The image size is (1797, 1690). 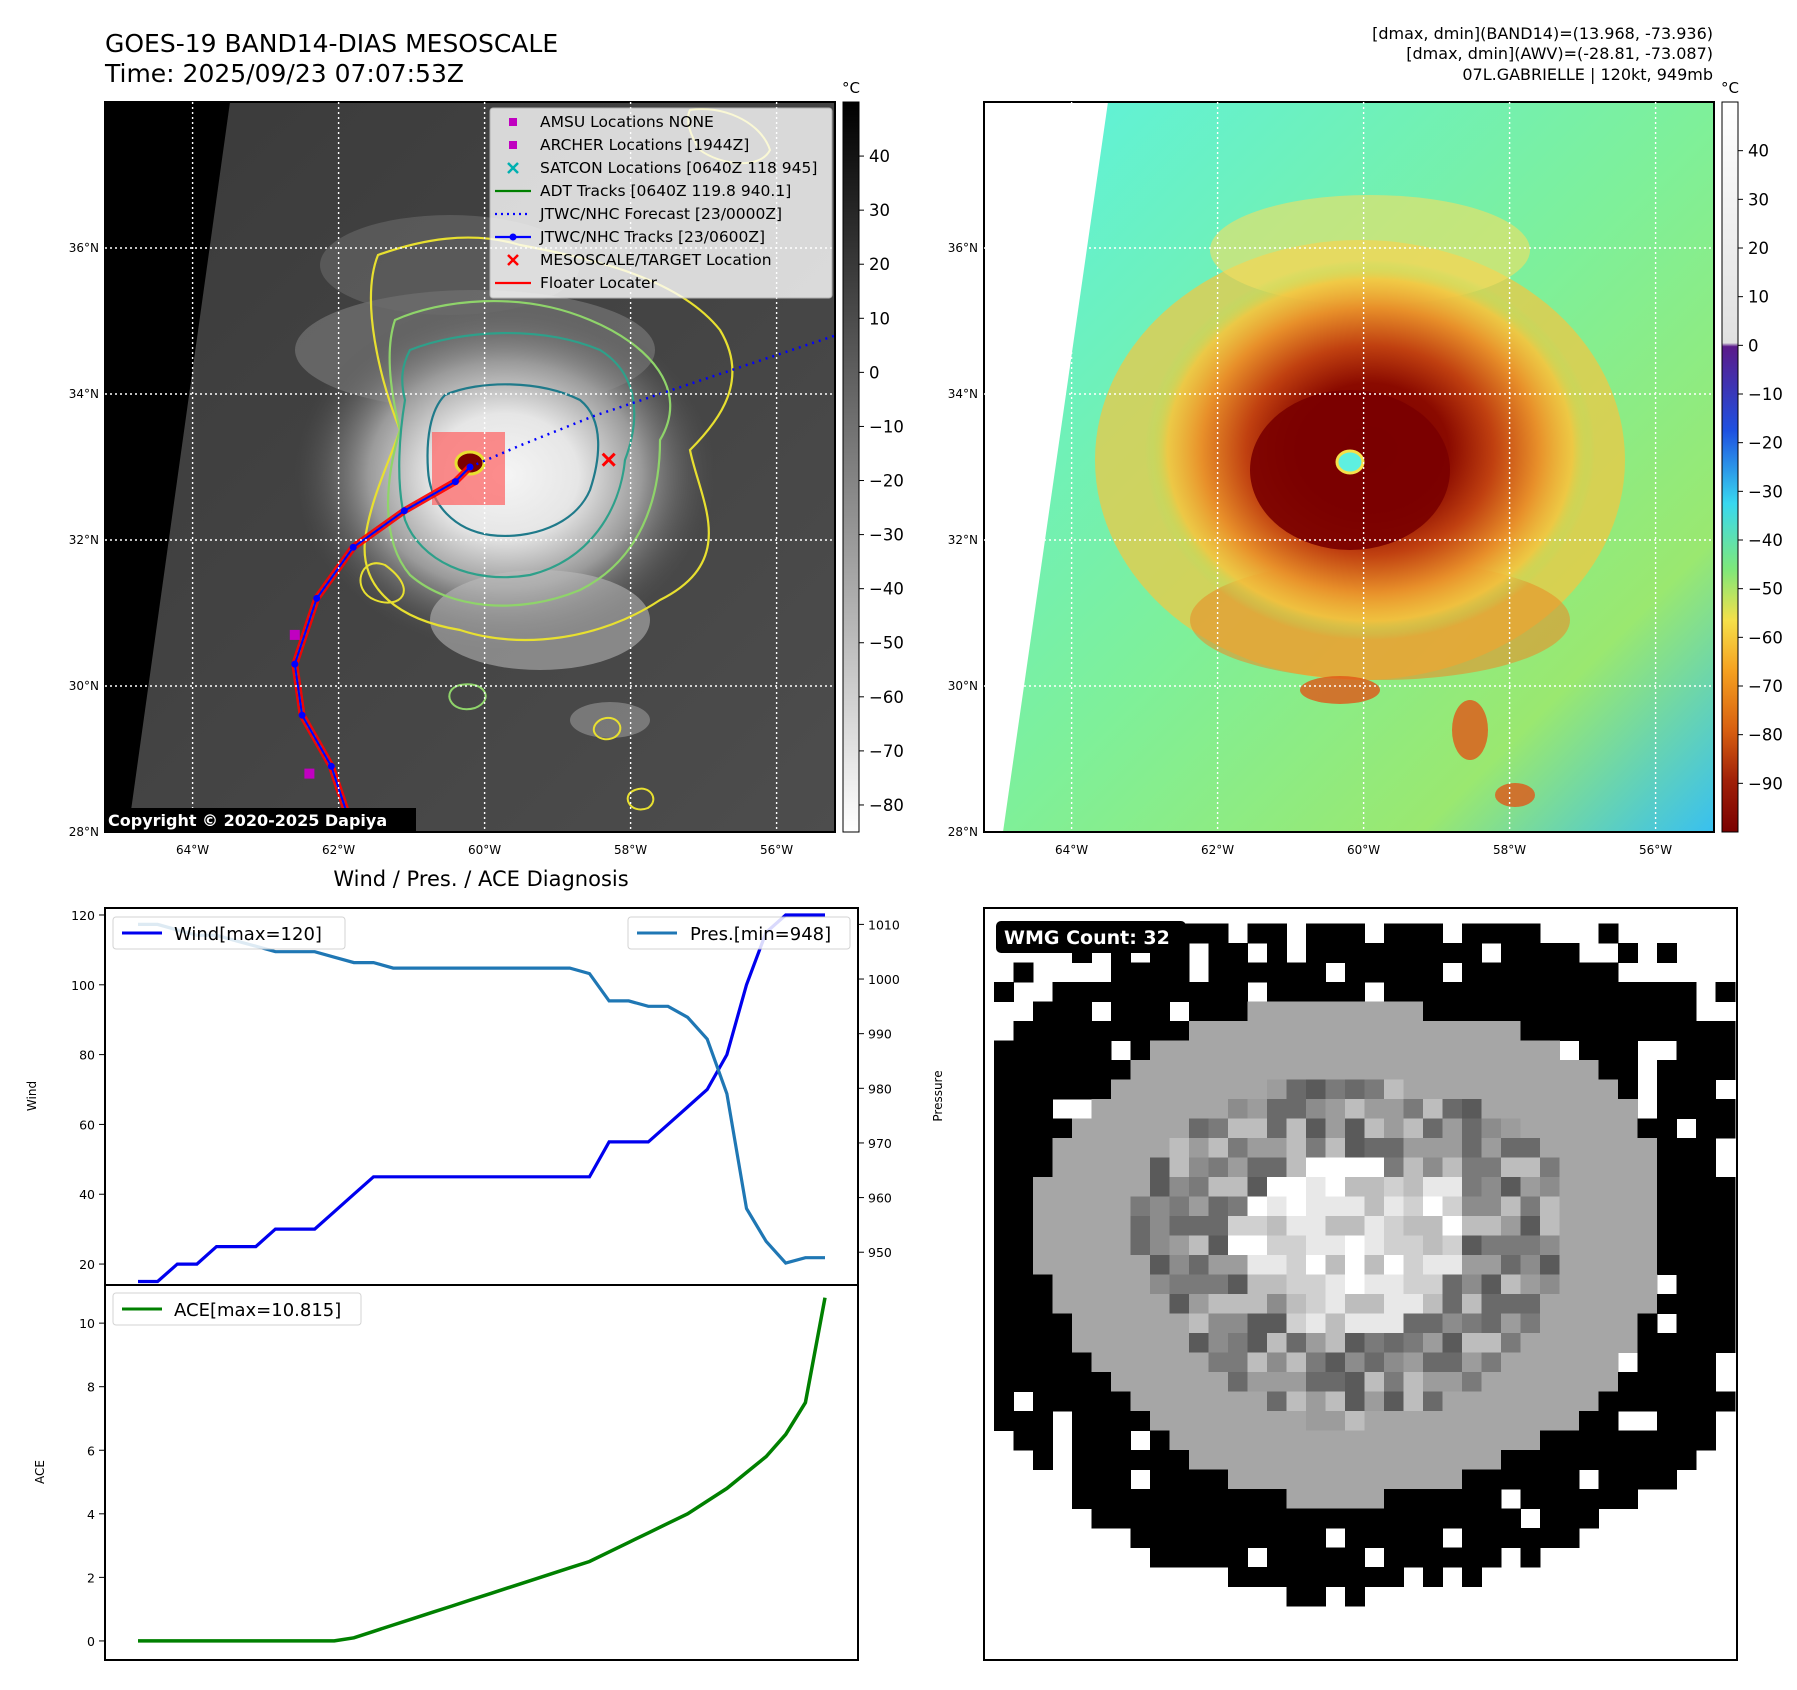 I want to click on colorbar-tick-label: 40, so click(x=879, y=156).